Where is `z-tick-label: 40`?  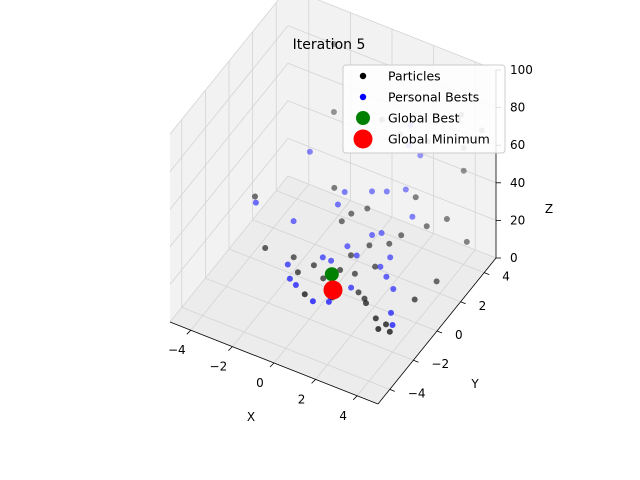
z-tick-label: 40 is located at coordinates (517, 183).